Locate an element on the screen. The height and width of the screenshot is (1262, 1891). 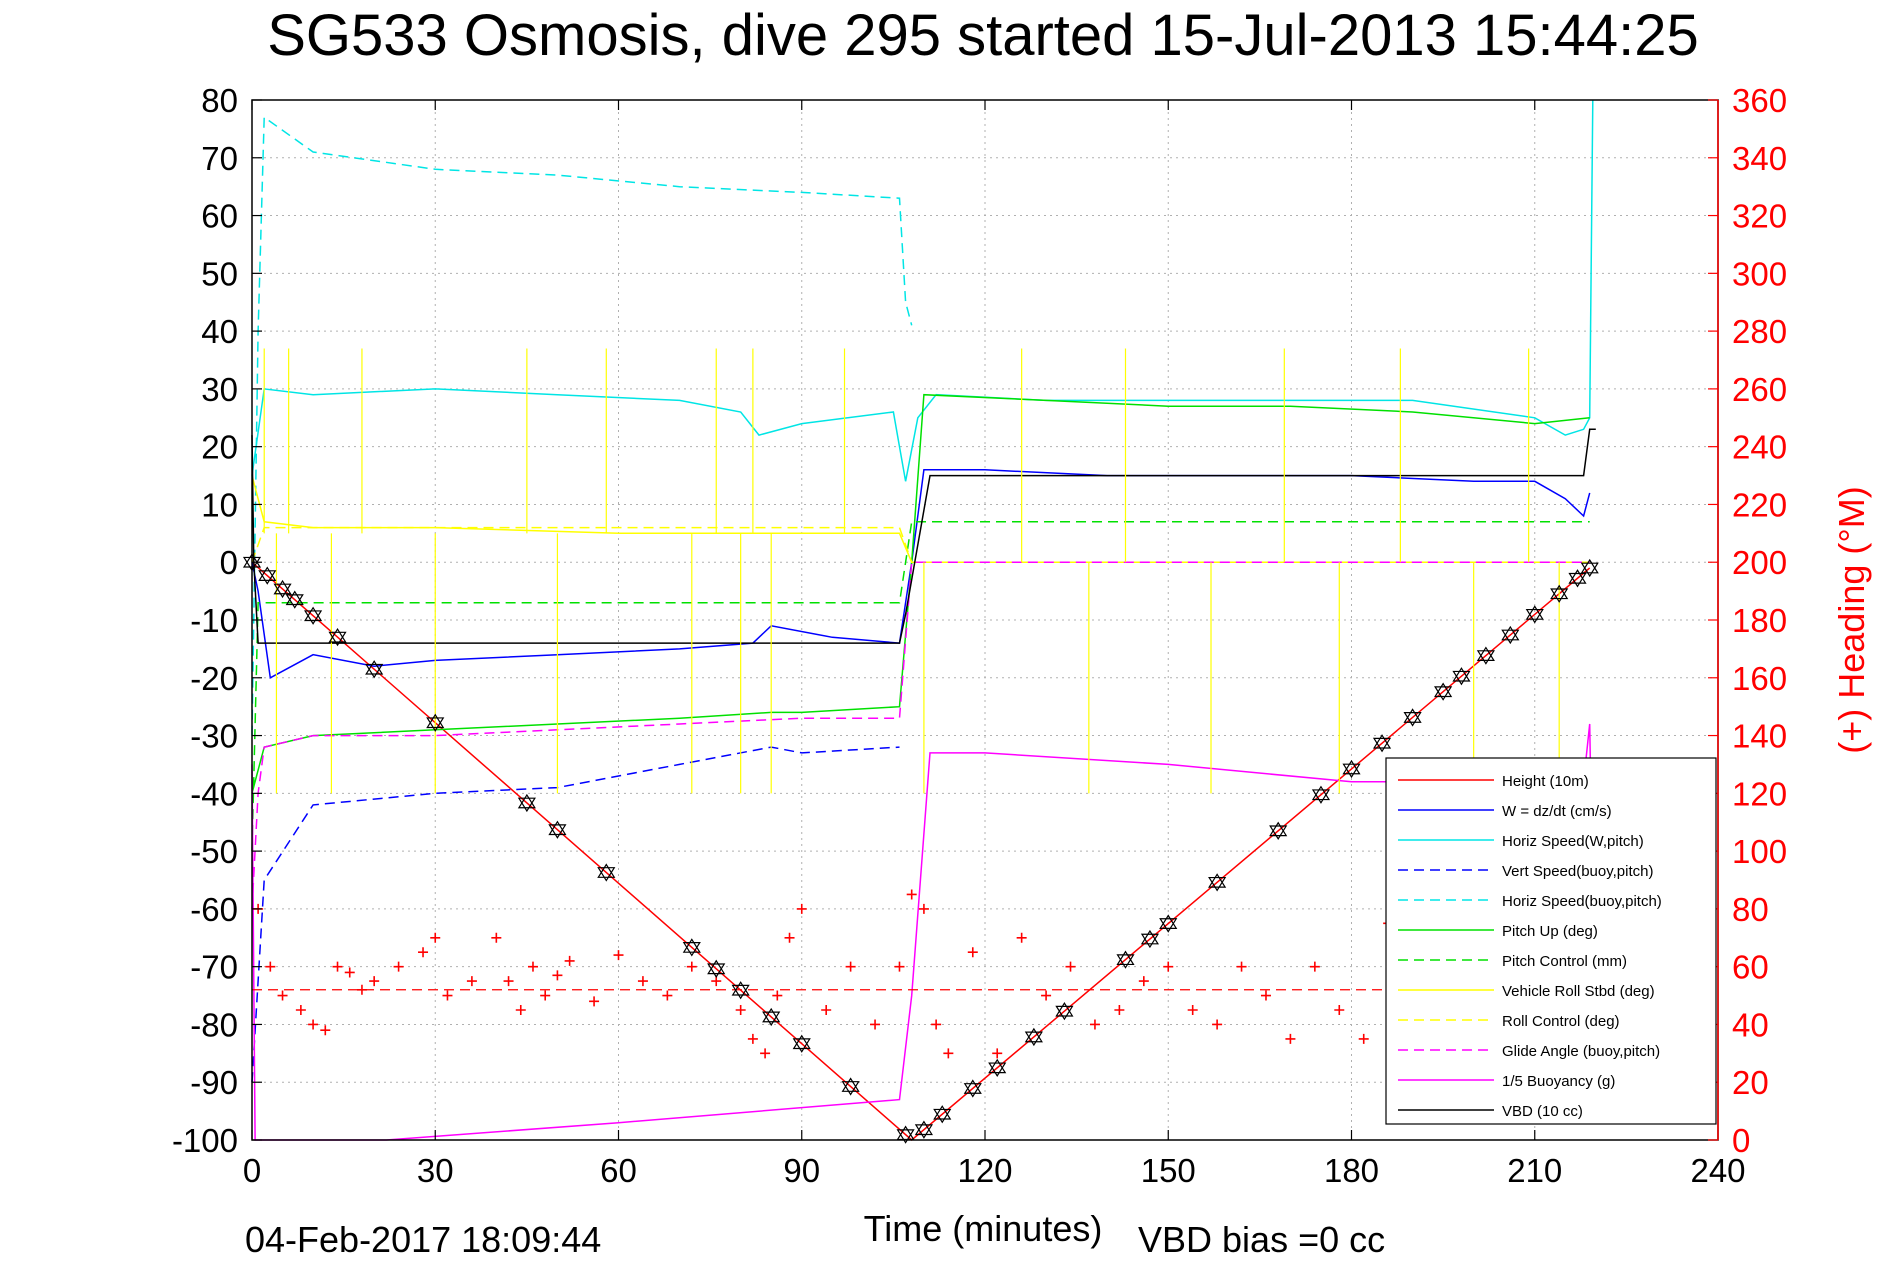
legend-label: W = dz/dt (cm/s) is located at coordinates (1557, 811).